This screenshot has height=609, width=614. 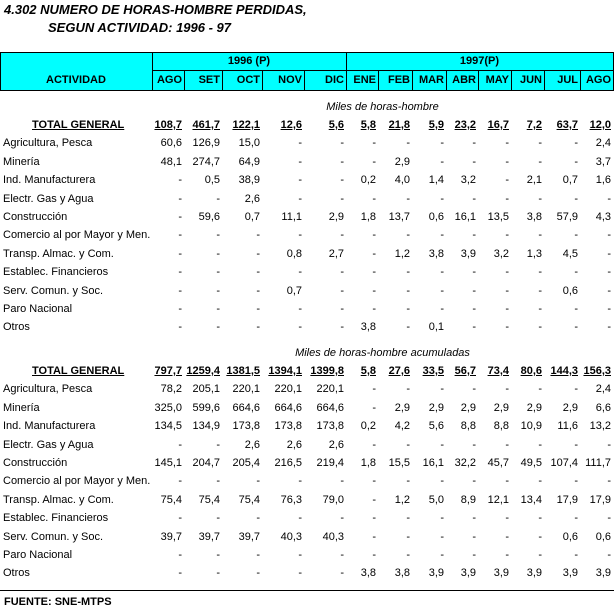 What do you see at coordinates (330, 463) in the screenshot?
I see `cell: 219,4` at bounding box center [330, 463].